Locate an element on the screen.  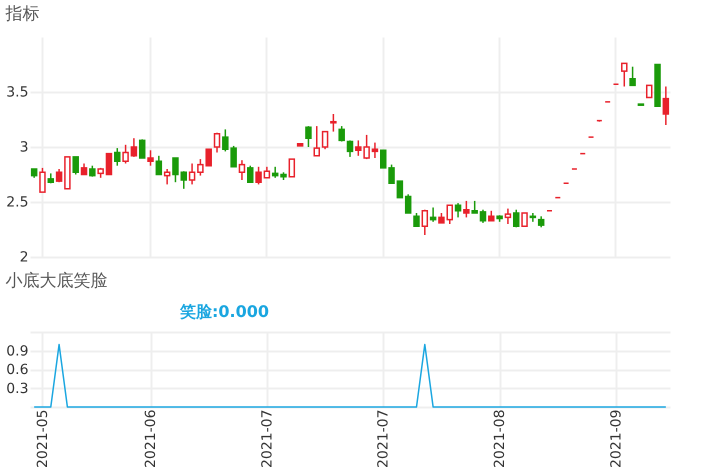
chart-title: 指标 is located at coordinates (22, 14).